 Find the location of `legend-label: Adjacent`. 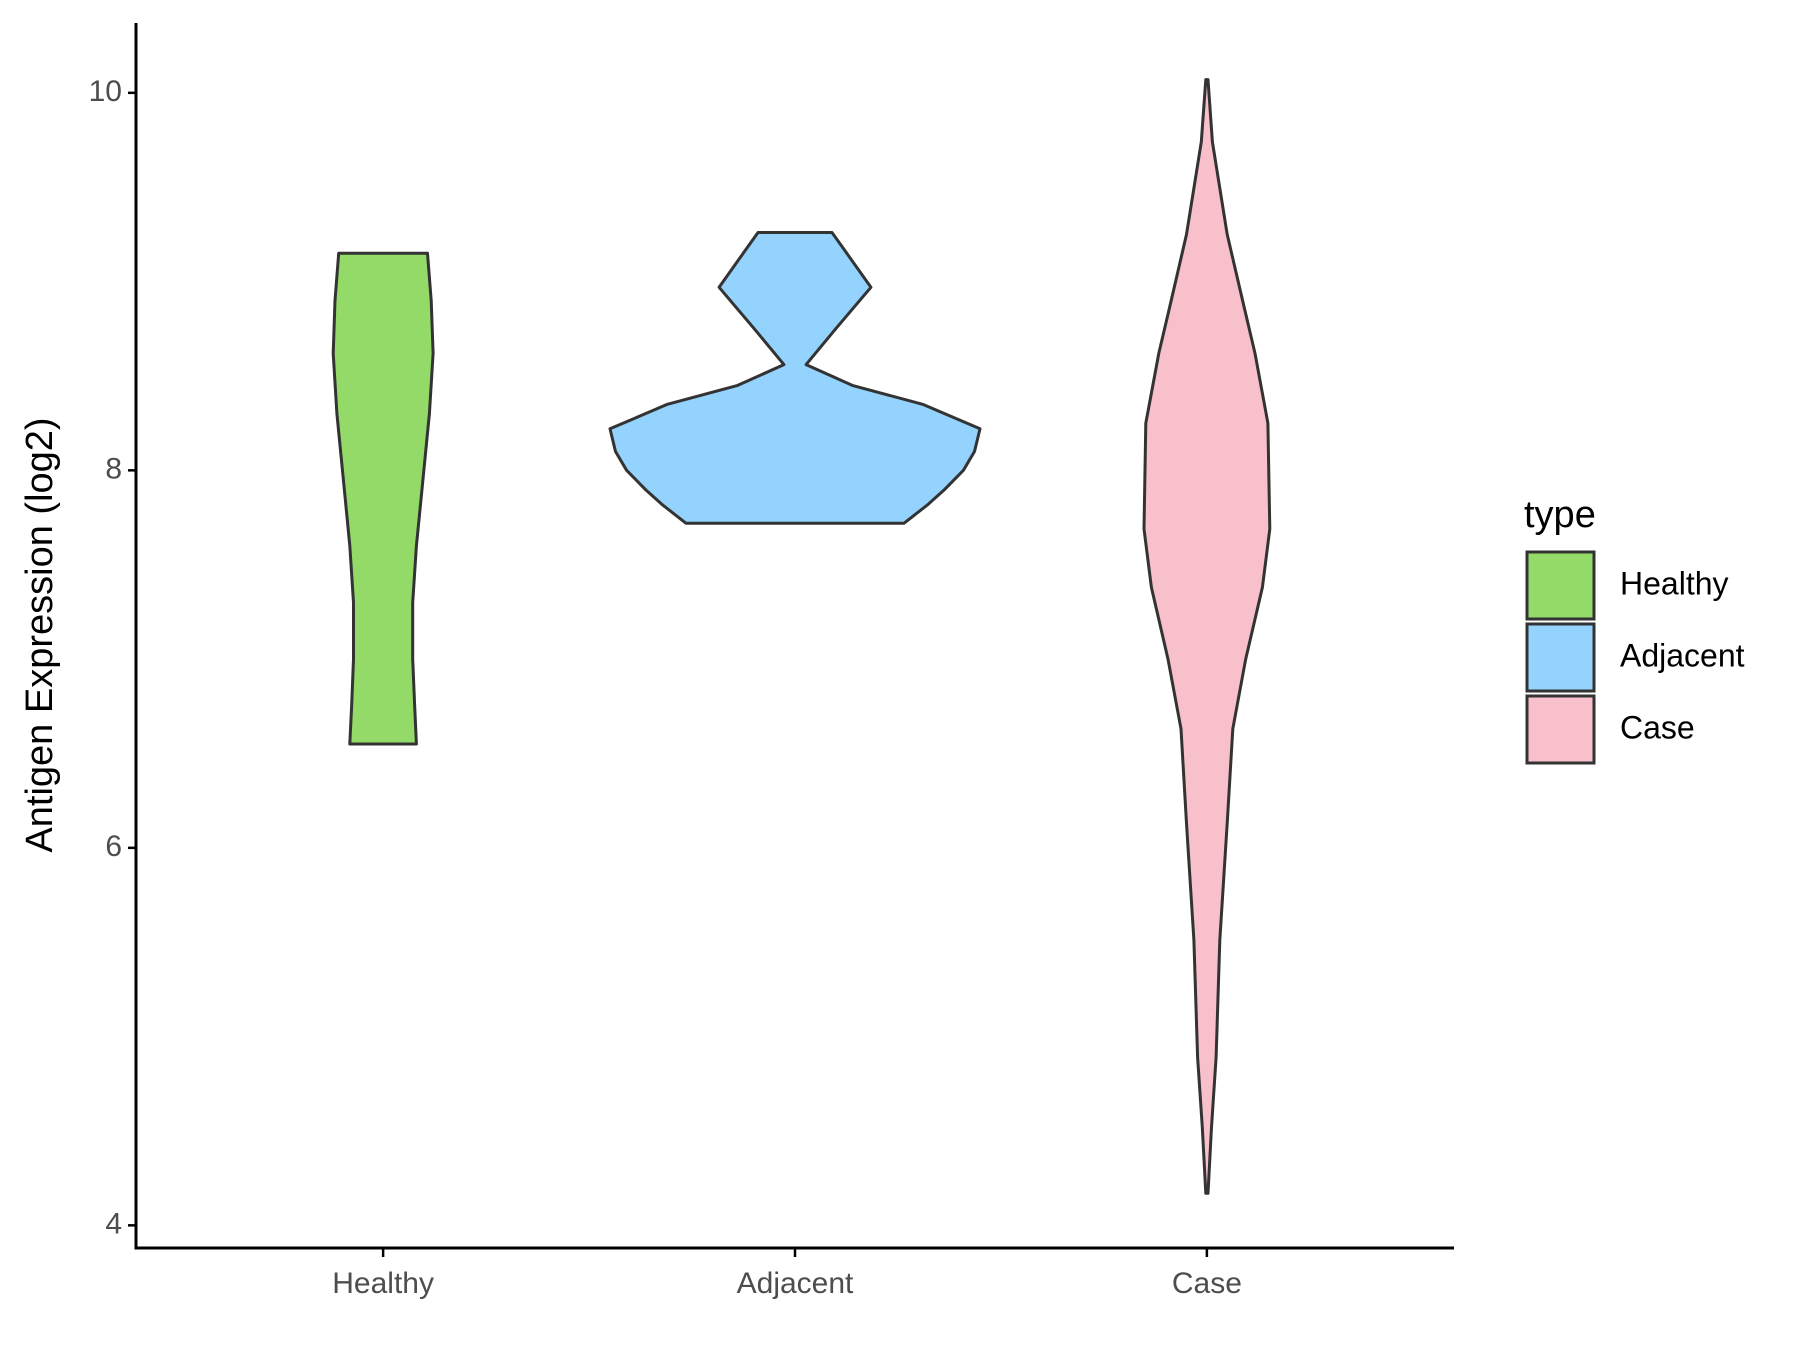

legend-label: Adjacent is located at coordinates (1682, 655).